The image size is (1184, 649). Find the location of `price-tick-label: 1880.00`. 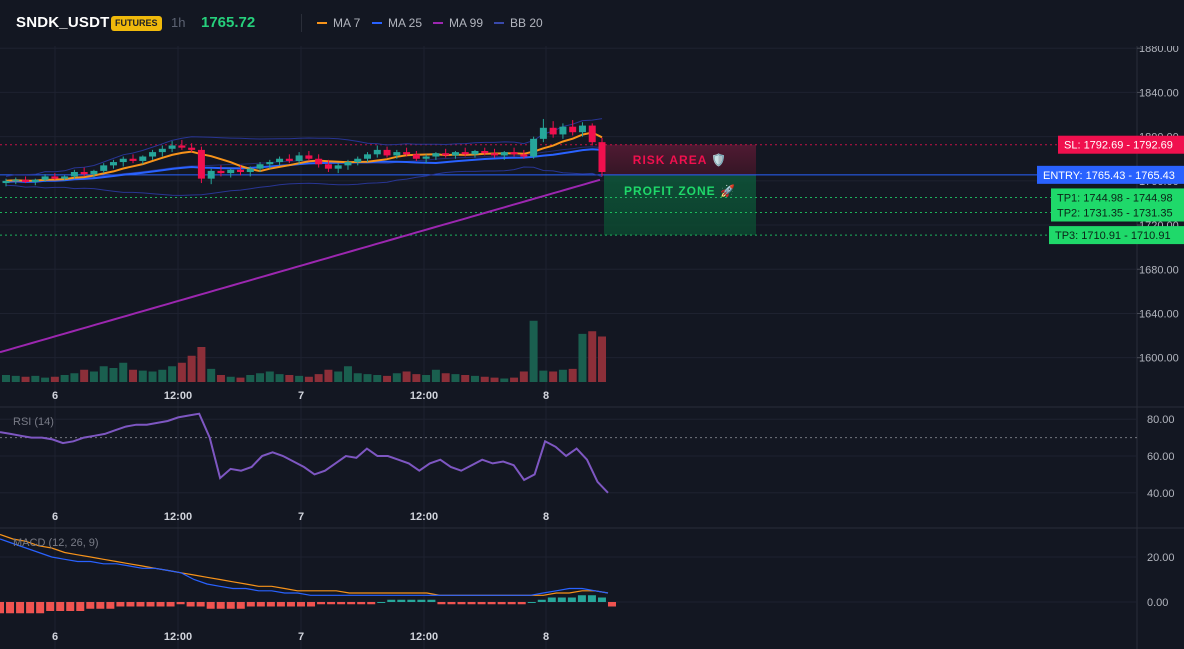

price-tick-label: 1880.00 is located at coordinates (1159, 49).